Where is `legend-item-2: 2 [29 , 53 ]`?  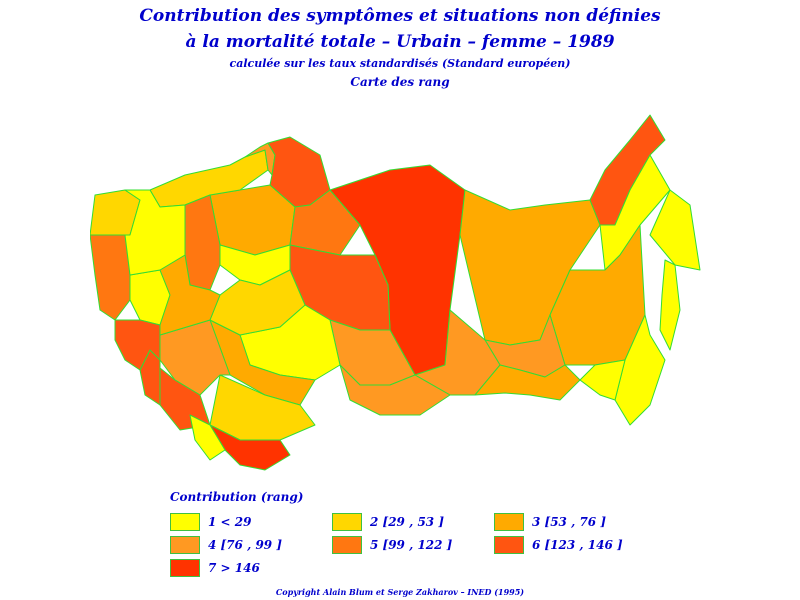 legend-item-2: 2 [29 , 53 ] is located at coordinates (388, 522).